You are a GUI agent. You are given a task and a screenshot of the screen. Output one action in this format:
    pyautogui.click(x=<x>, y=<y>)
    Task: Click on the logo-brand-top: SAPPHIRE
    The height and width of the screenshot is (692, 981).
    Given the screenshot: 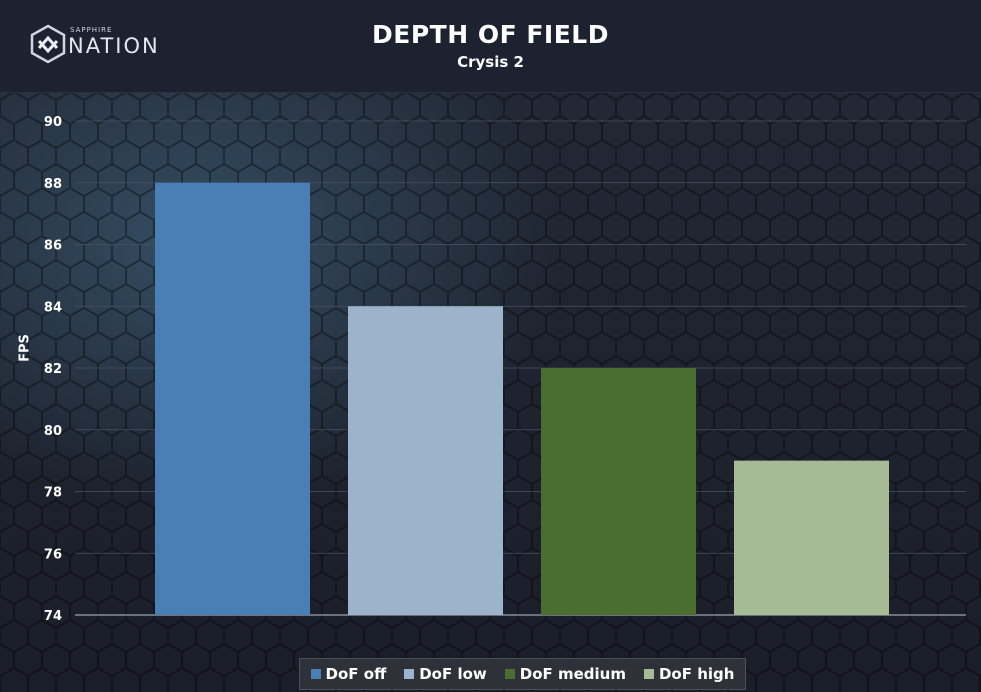 What is the action you would take?
    pyautogui.click(x=91, y=30)
    